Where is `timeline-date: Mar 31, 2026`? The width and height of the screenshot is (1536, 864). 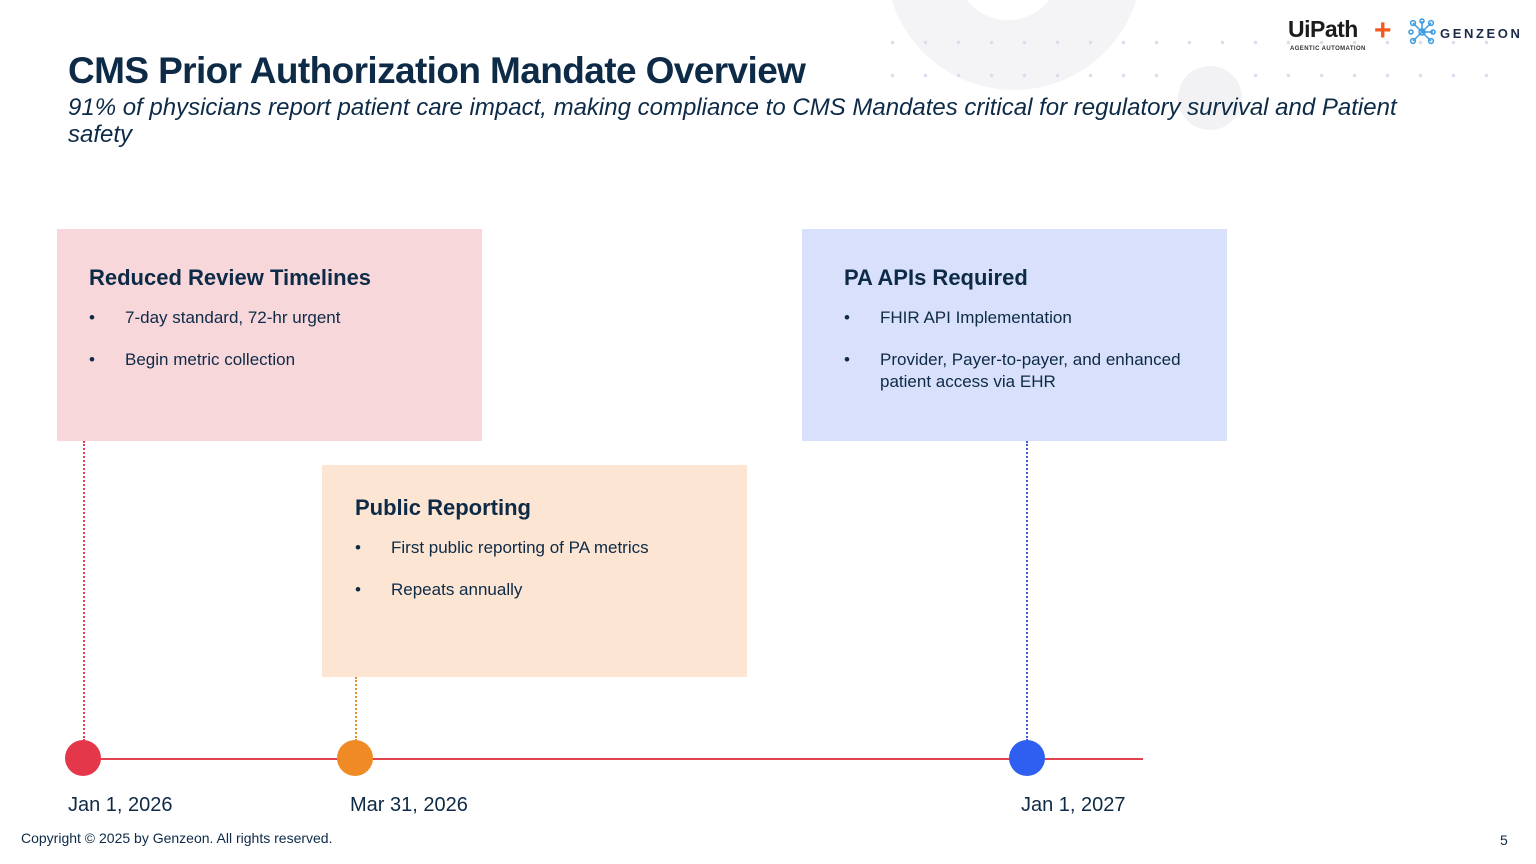 timeline-date: Mar 31, 2026 is located at coordinates (409, 805).